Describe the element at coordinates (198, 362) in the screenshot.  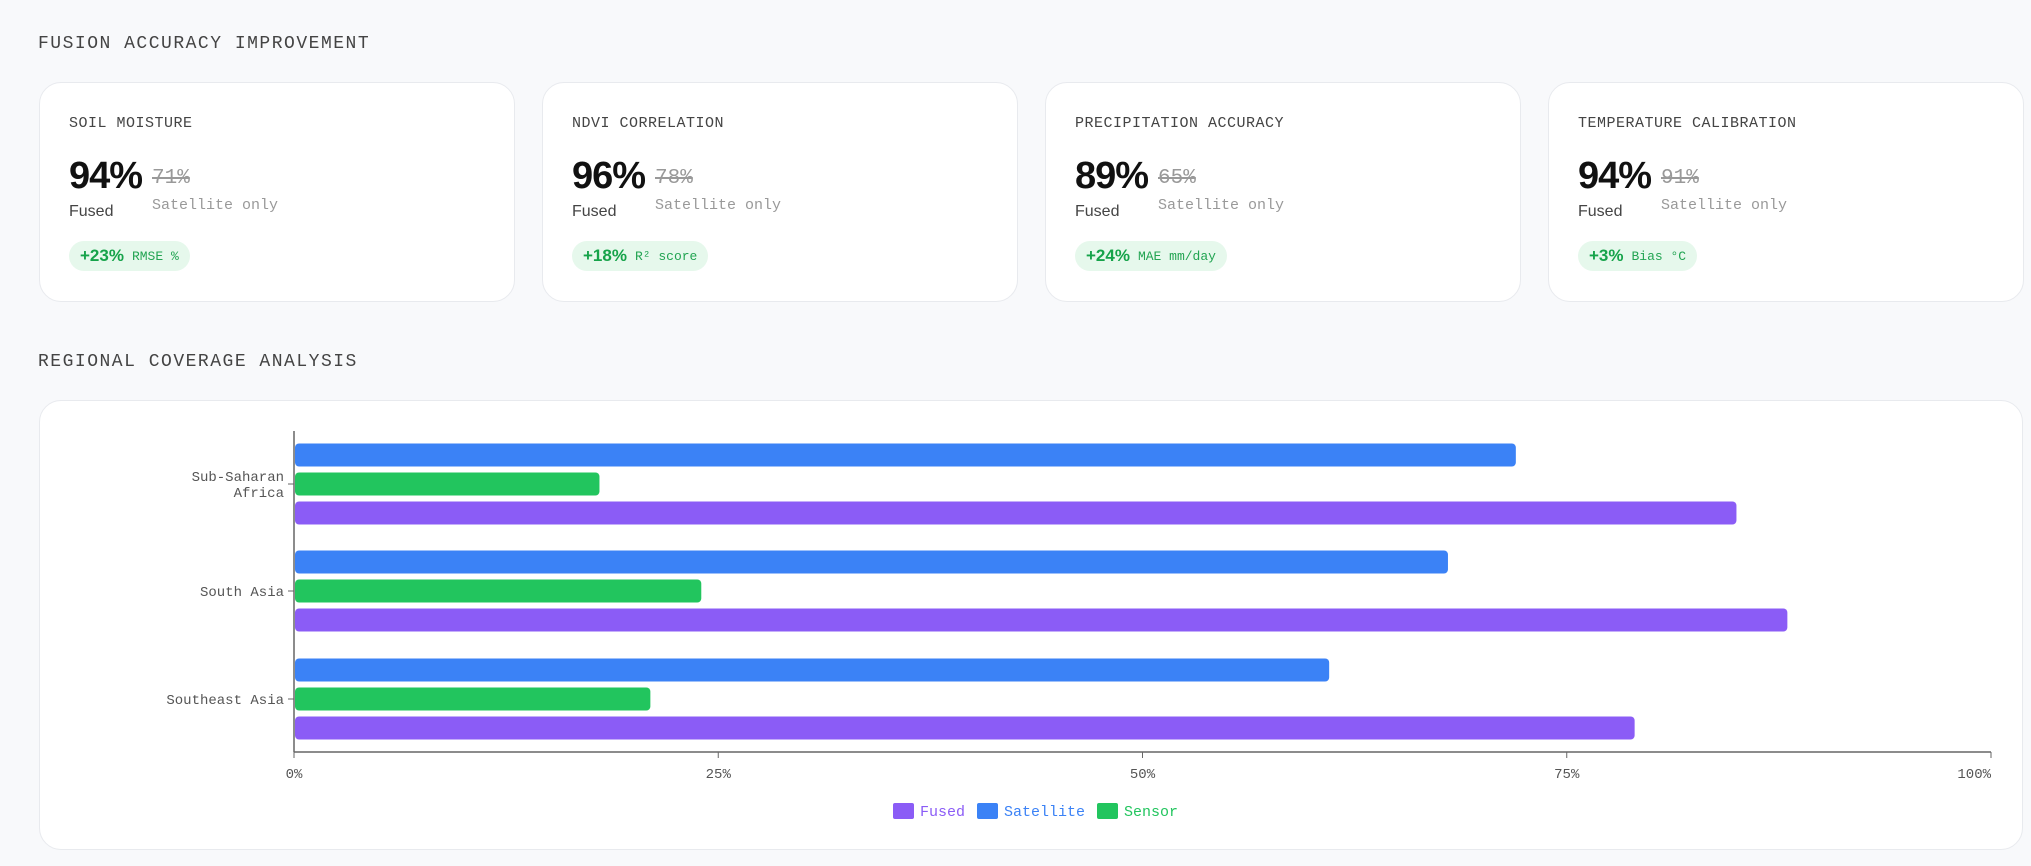
I see `section-title-coverage: REGIONAL COVERAGE ANALYSIS` at that location.